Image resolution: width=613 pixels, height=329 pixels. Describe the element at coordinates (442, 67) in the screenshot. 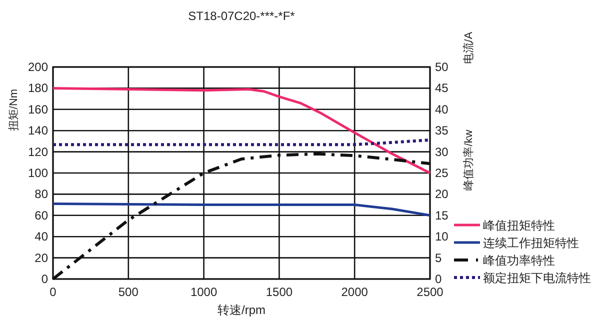

I see `y2-tick-label: 50` at that location.